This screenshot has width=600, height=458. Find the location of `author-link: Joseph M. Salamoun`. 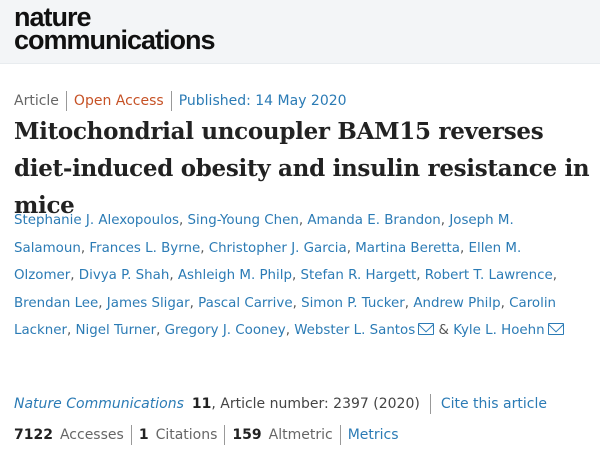

author-link: Joseph M. Salamoun is located at coordinates (264, 234).